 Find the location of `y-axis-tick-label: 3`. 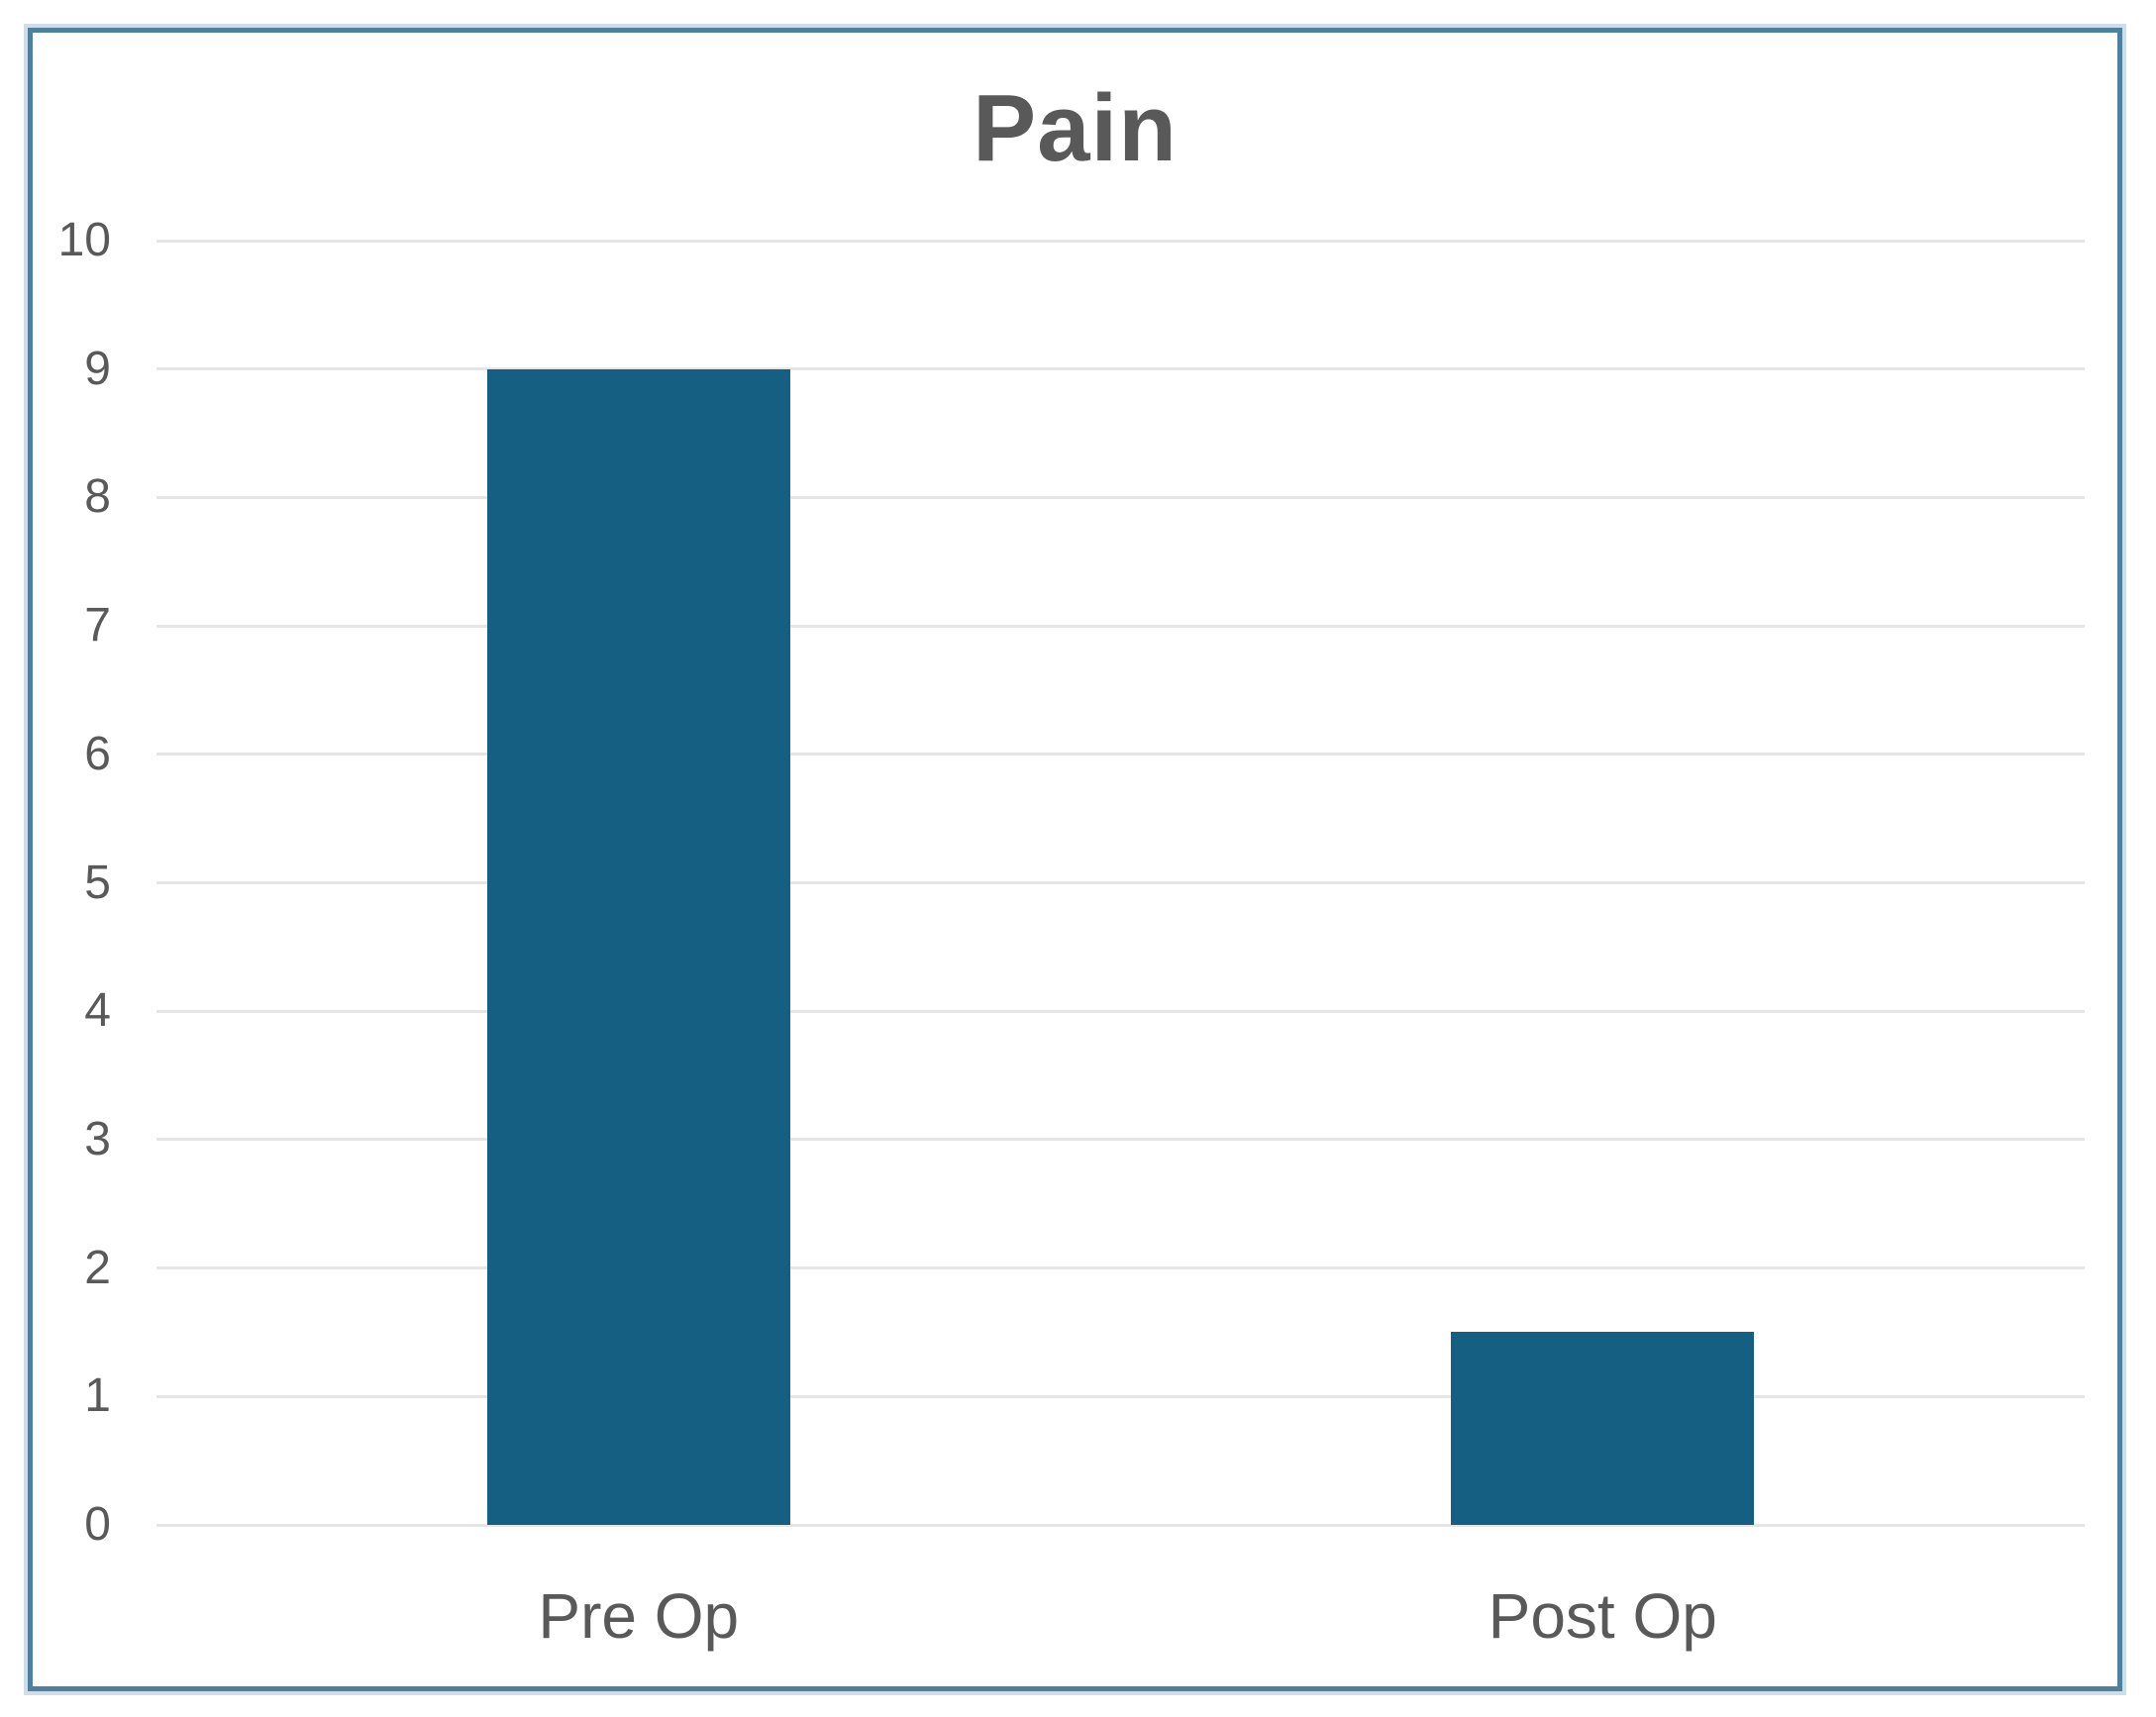

y-axis-tick-label: 3 is located at coordinates (98, 1138).